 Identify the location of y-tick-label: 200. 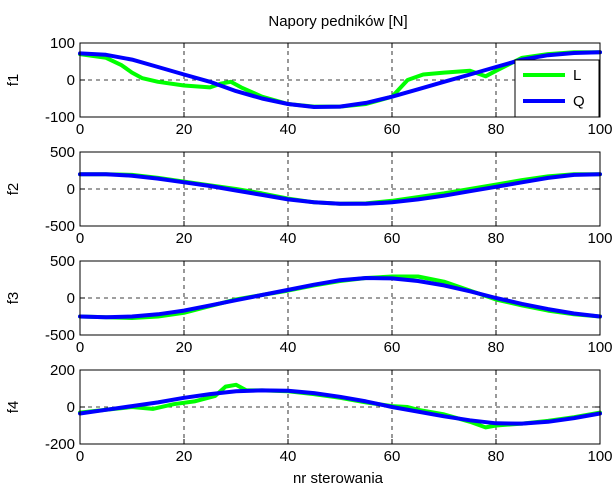
(62, 370).